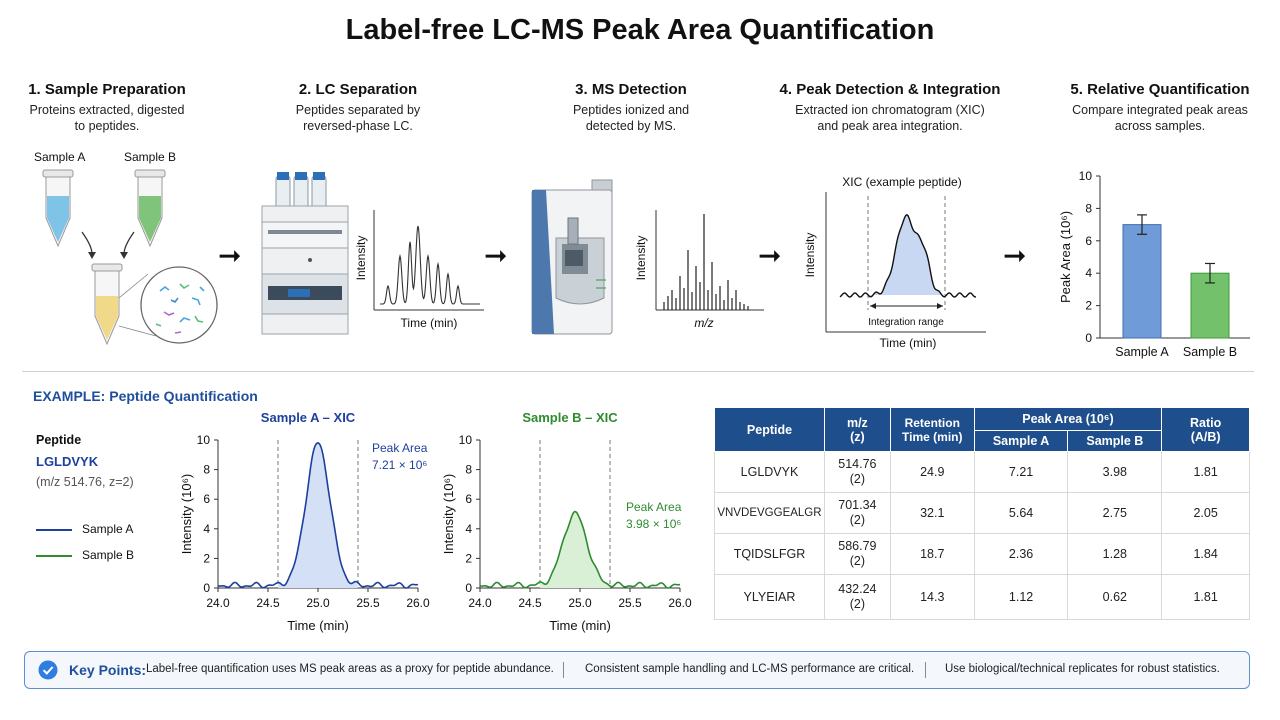  Describe the element at coordinates (641, 258) in the screenshot. I see `ms-ylabel: Intensity` at that location.